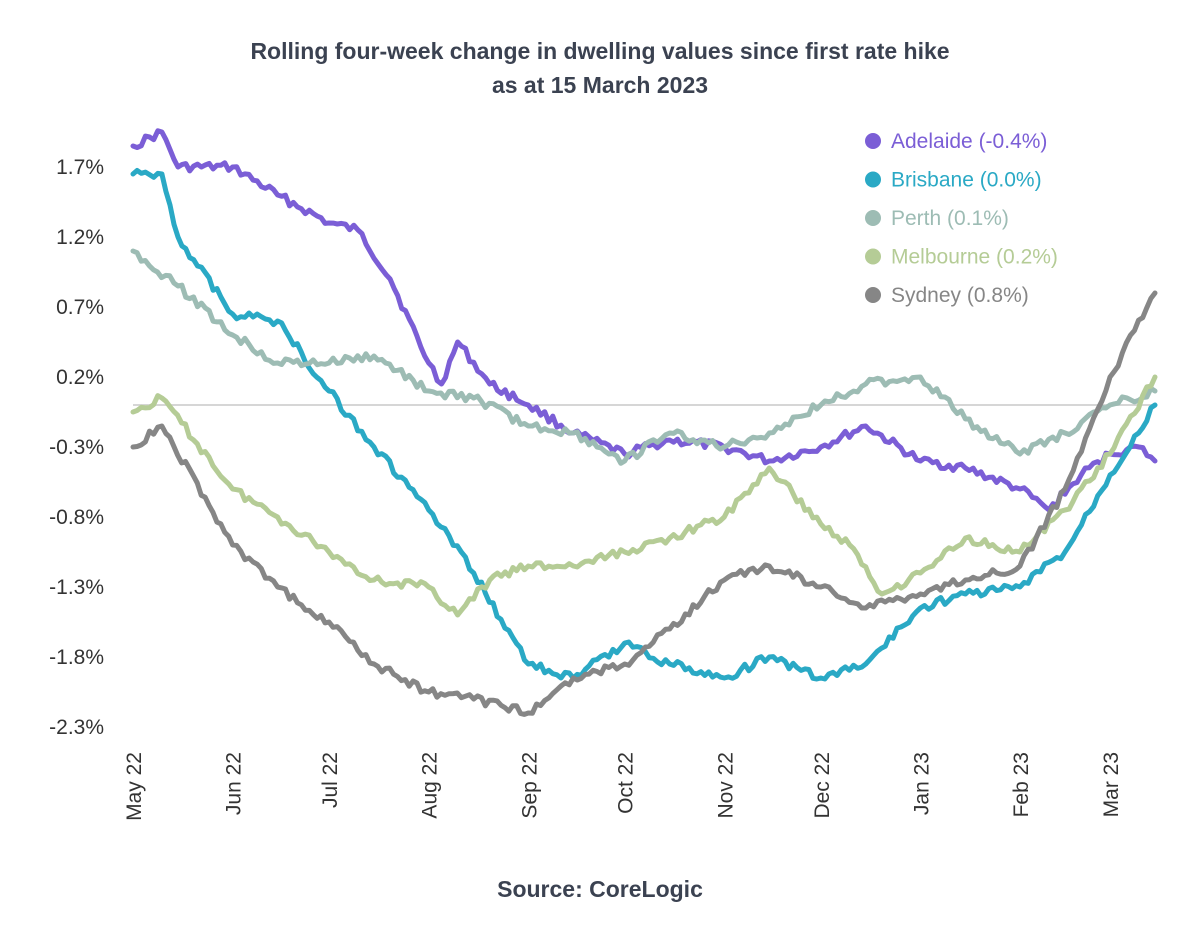  What do you see at coordinates (626, 783) in the screenshot?
I see `x-tick-label: Oct 22` at bounding box center [626, 783].